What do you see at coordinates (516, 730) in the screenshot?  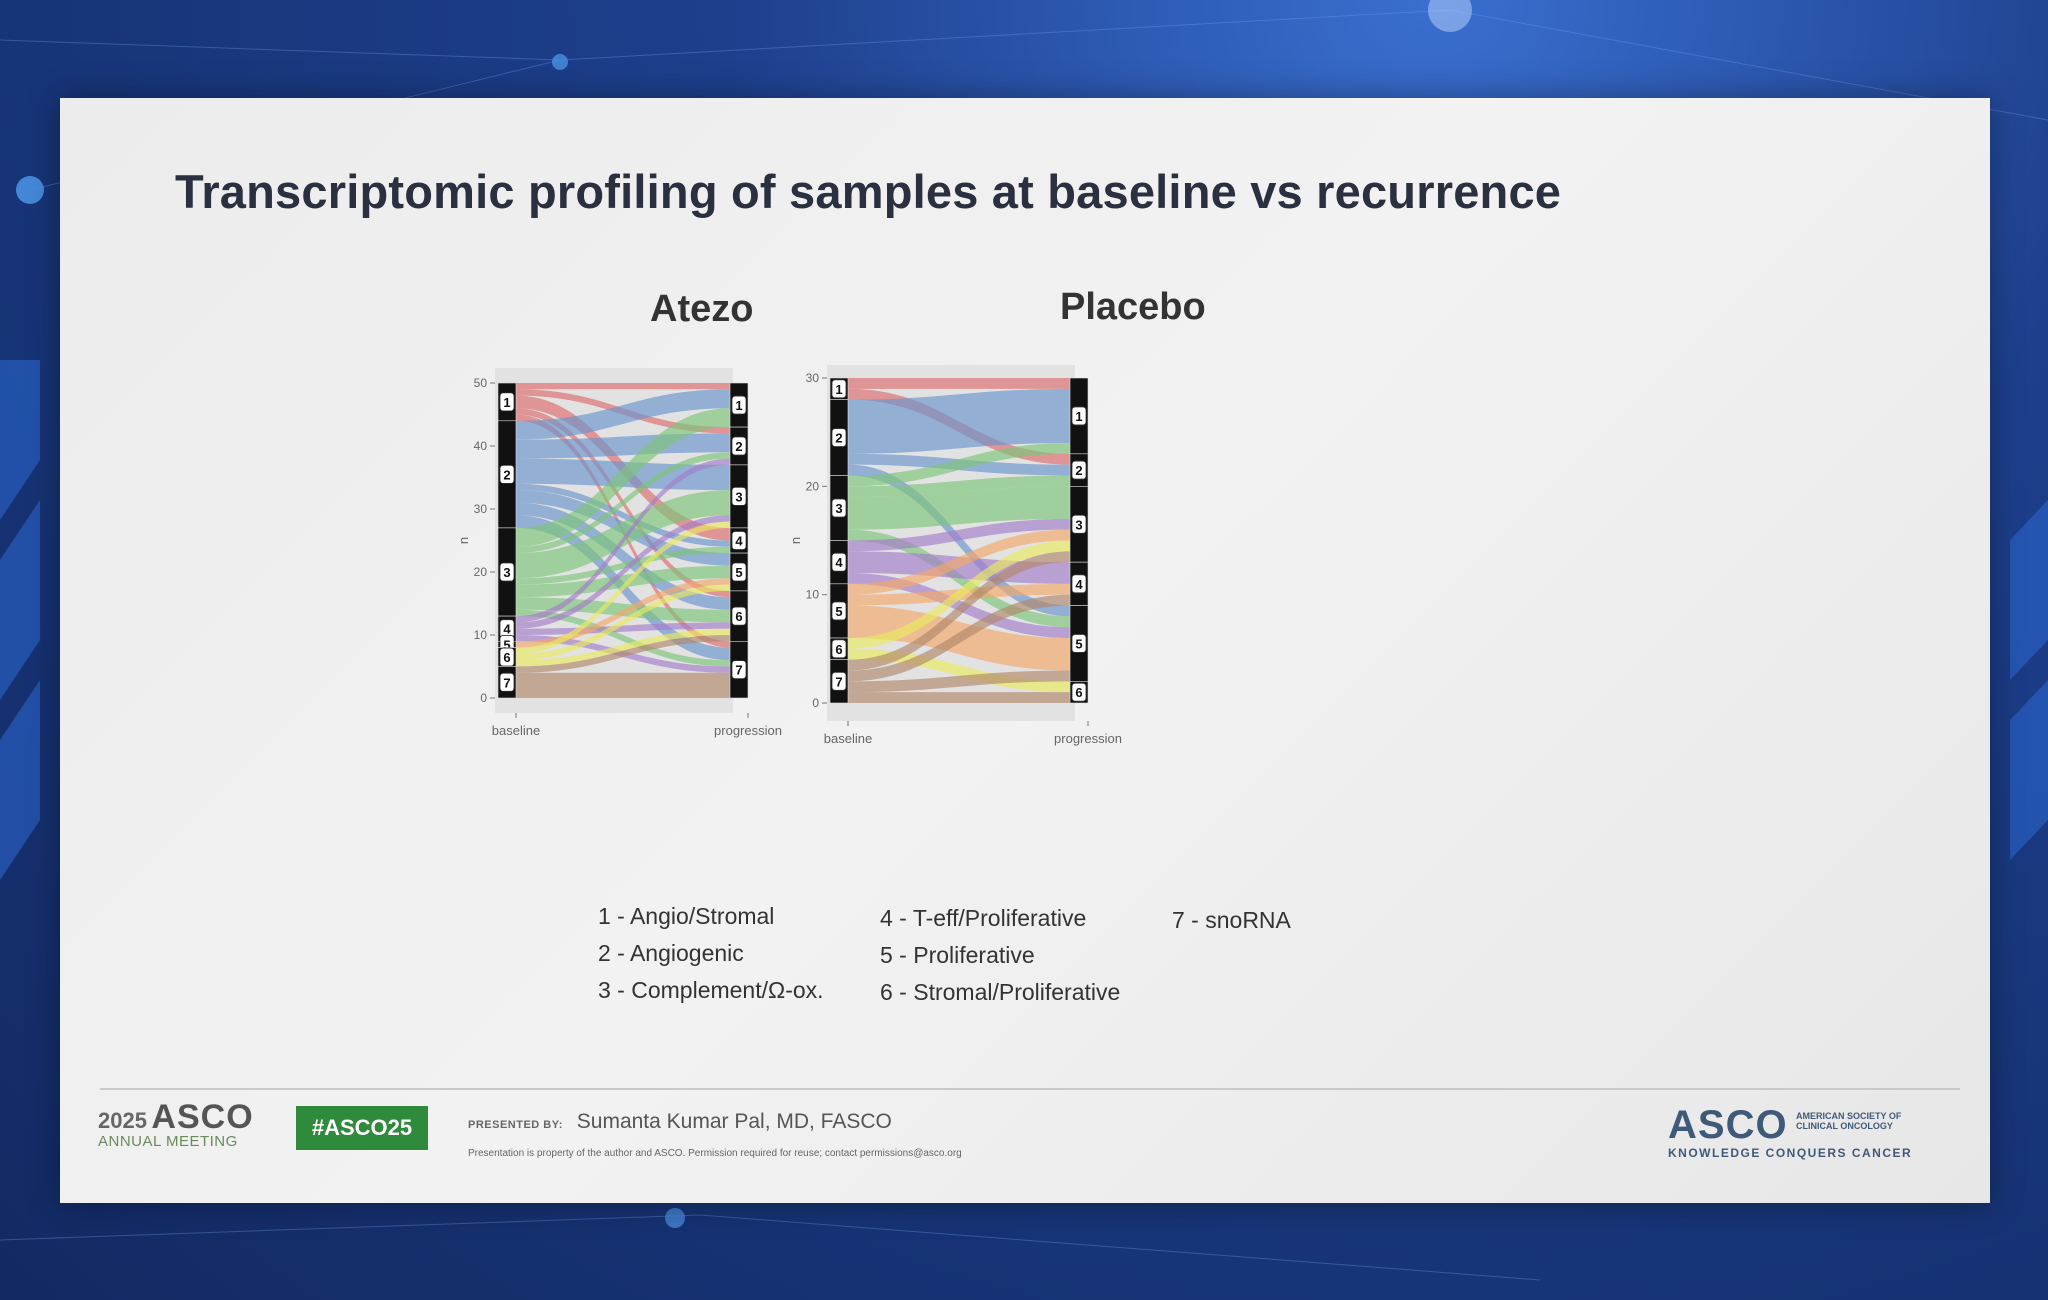 I see `x-tick-label: baseline` at bounding box center [516, 730].